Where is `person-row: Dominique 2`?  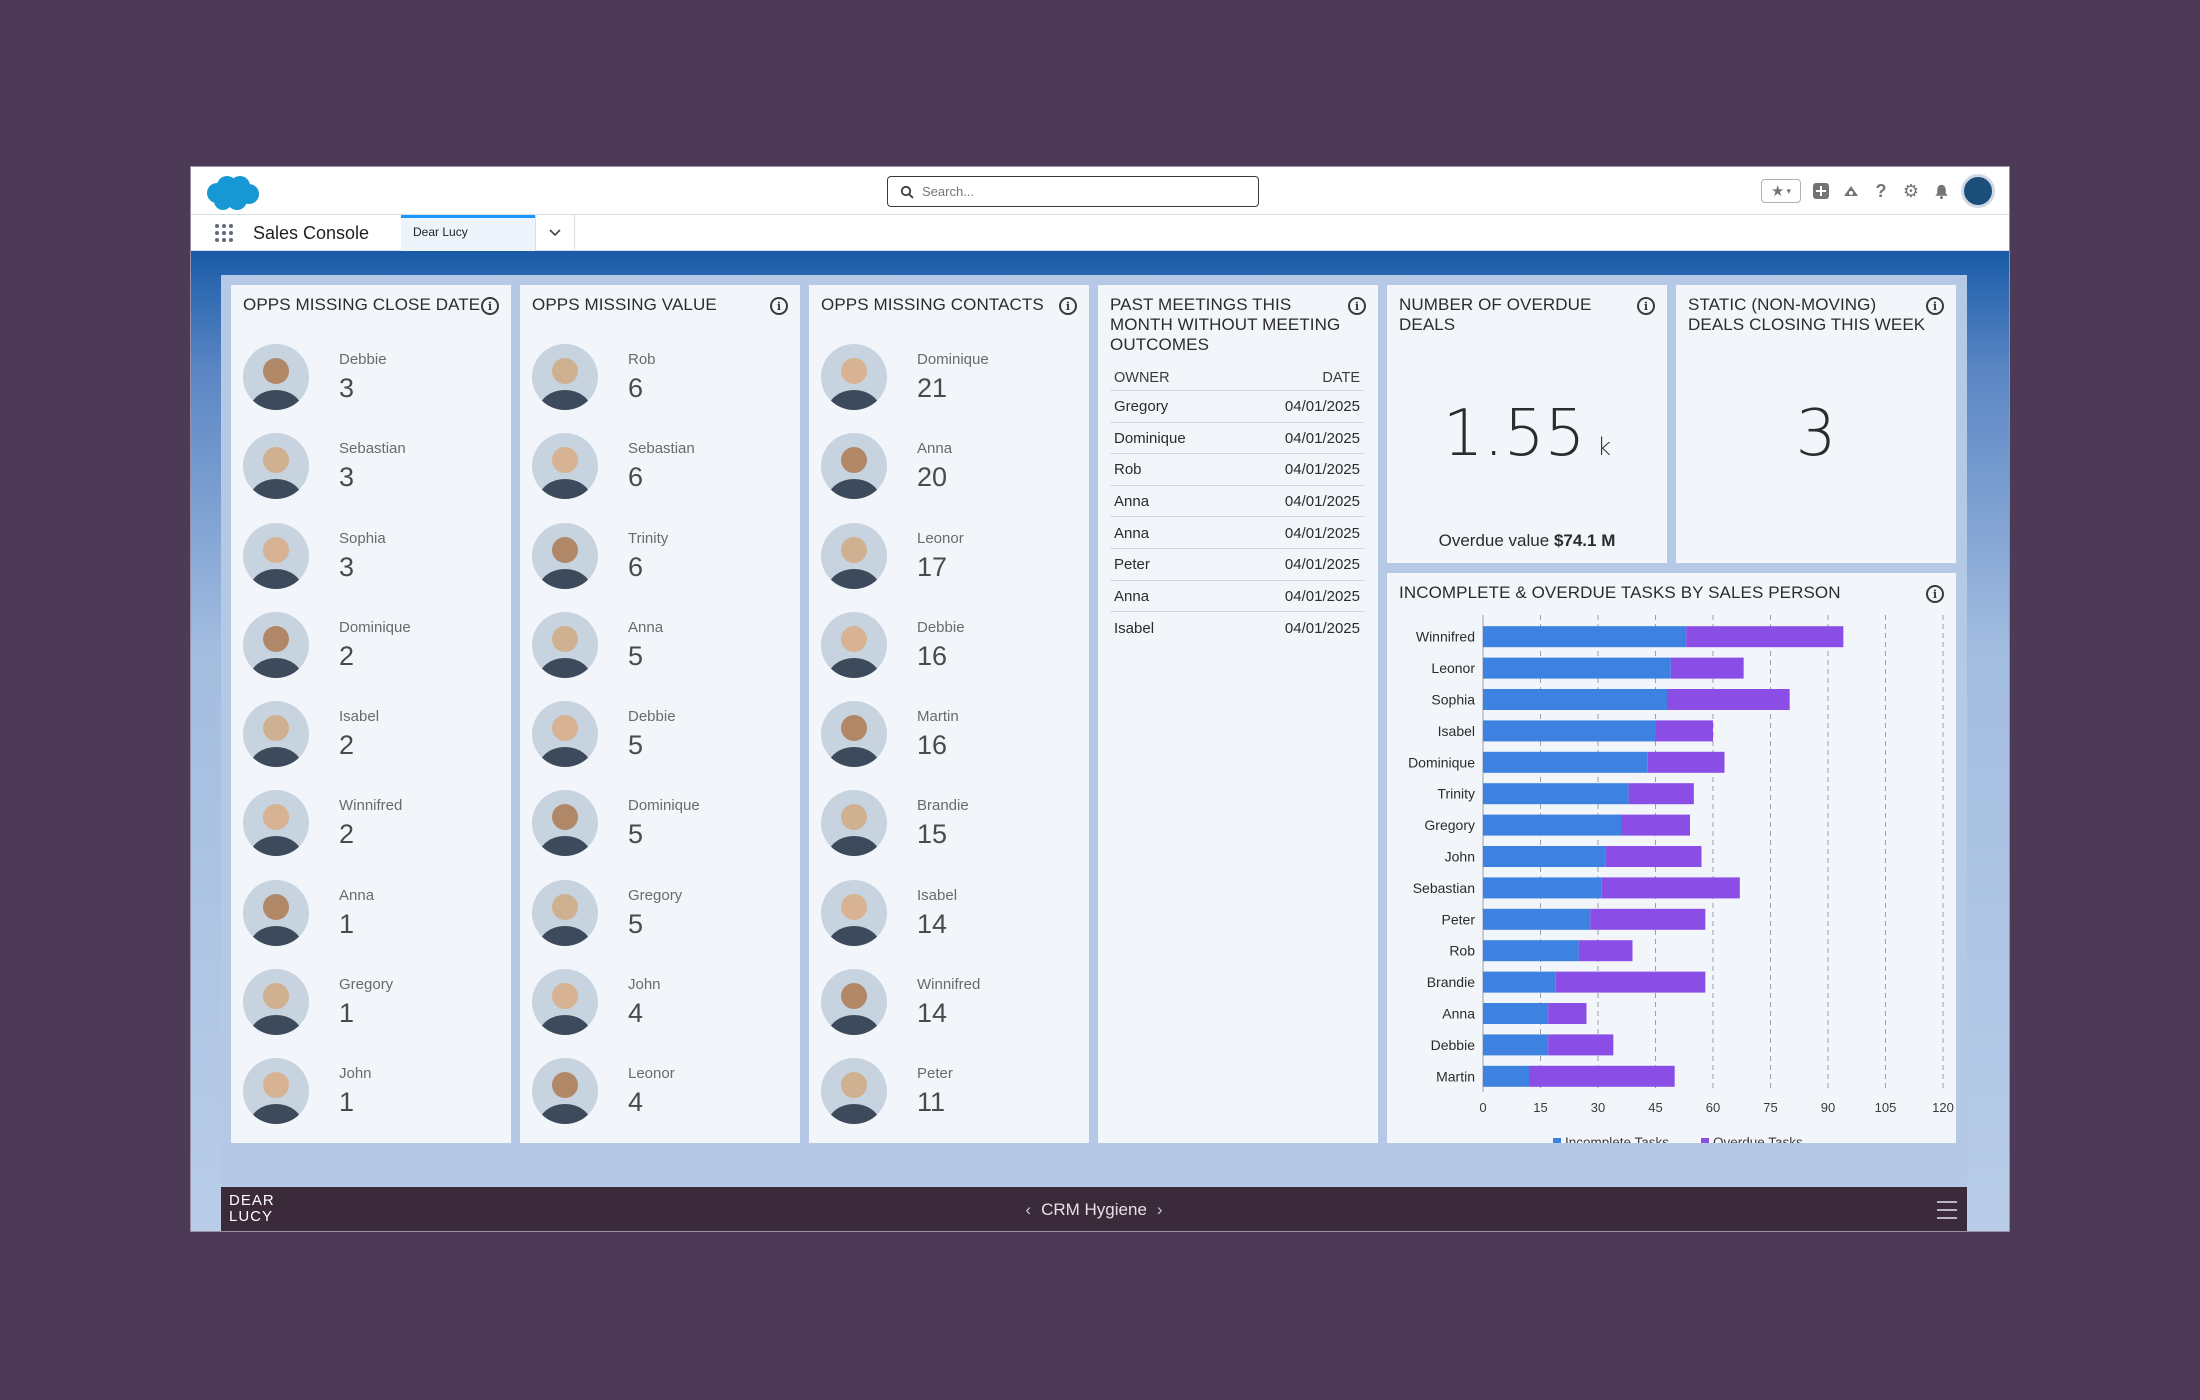
person-row: Dominique 2 is located at coordinates (371, 653).